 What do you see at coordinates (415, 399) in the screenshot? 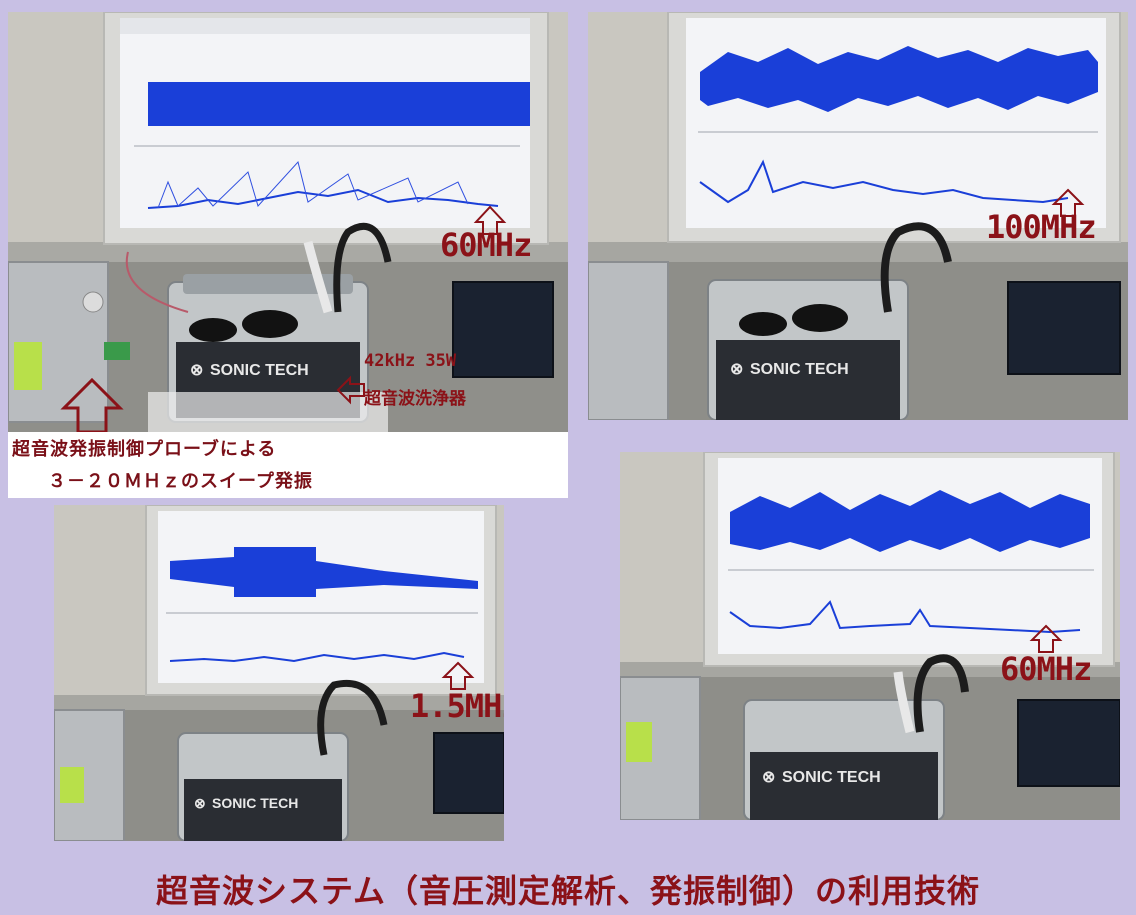
I see `device-name-label: 超音波洗浄器` at bounding box center [415, 399].